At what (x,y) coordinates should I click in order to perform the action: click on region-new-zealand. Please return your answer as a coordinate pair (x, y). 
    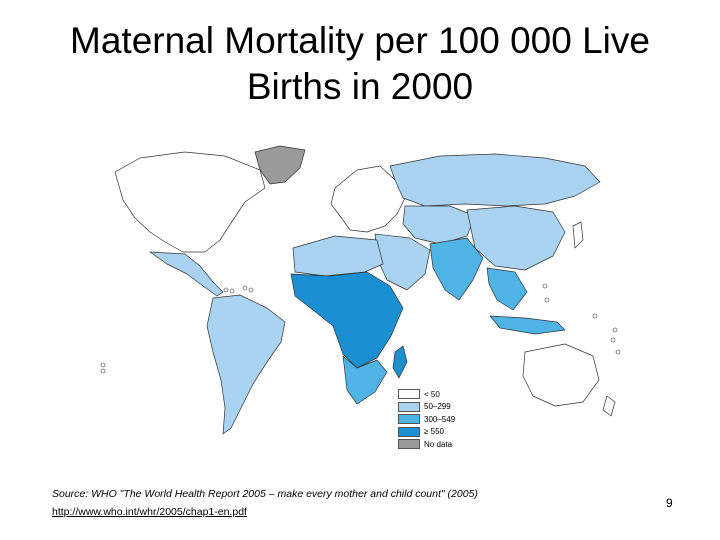
    Looking at the image, I should click on (609, 406).